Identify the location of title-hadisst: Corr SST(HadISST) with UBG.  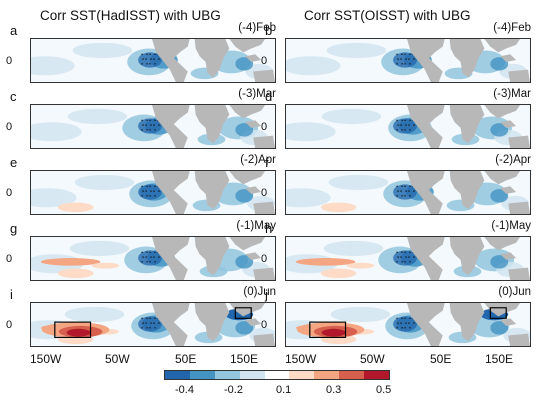
(130, 15).